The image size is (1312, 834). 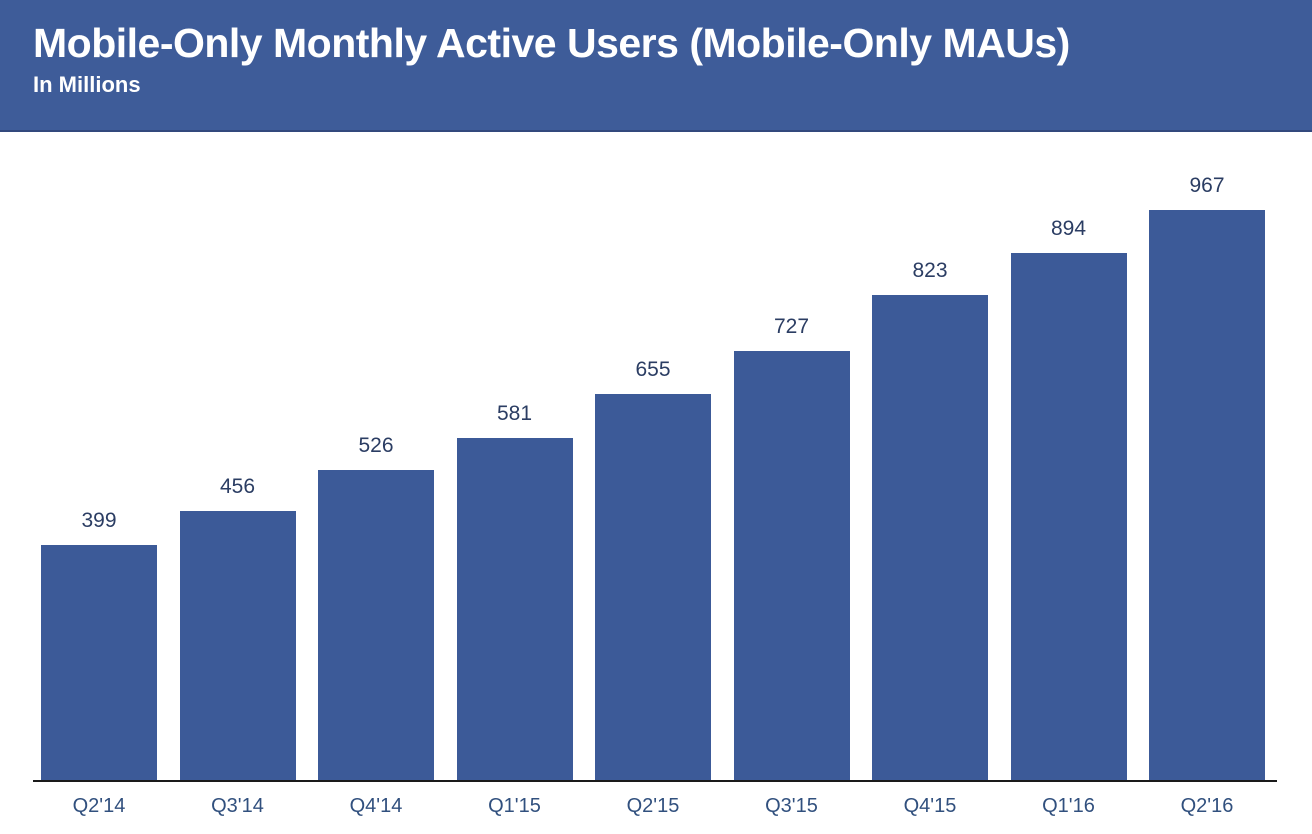 What do you see at coordinates (930, 270) in the screenshot?
I see `bar-value-label: 823` at bounding box center [930, 270].